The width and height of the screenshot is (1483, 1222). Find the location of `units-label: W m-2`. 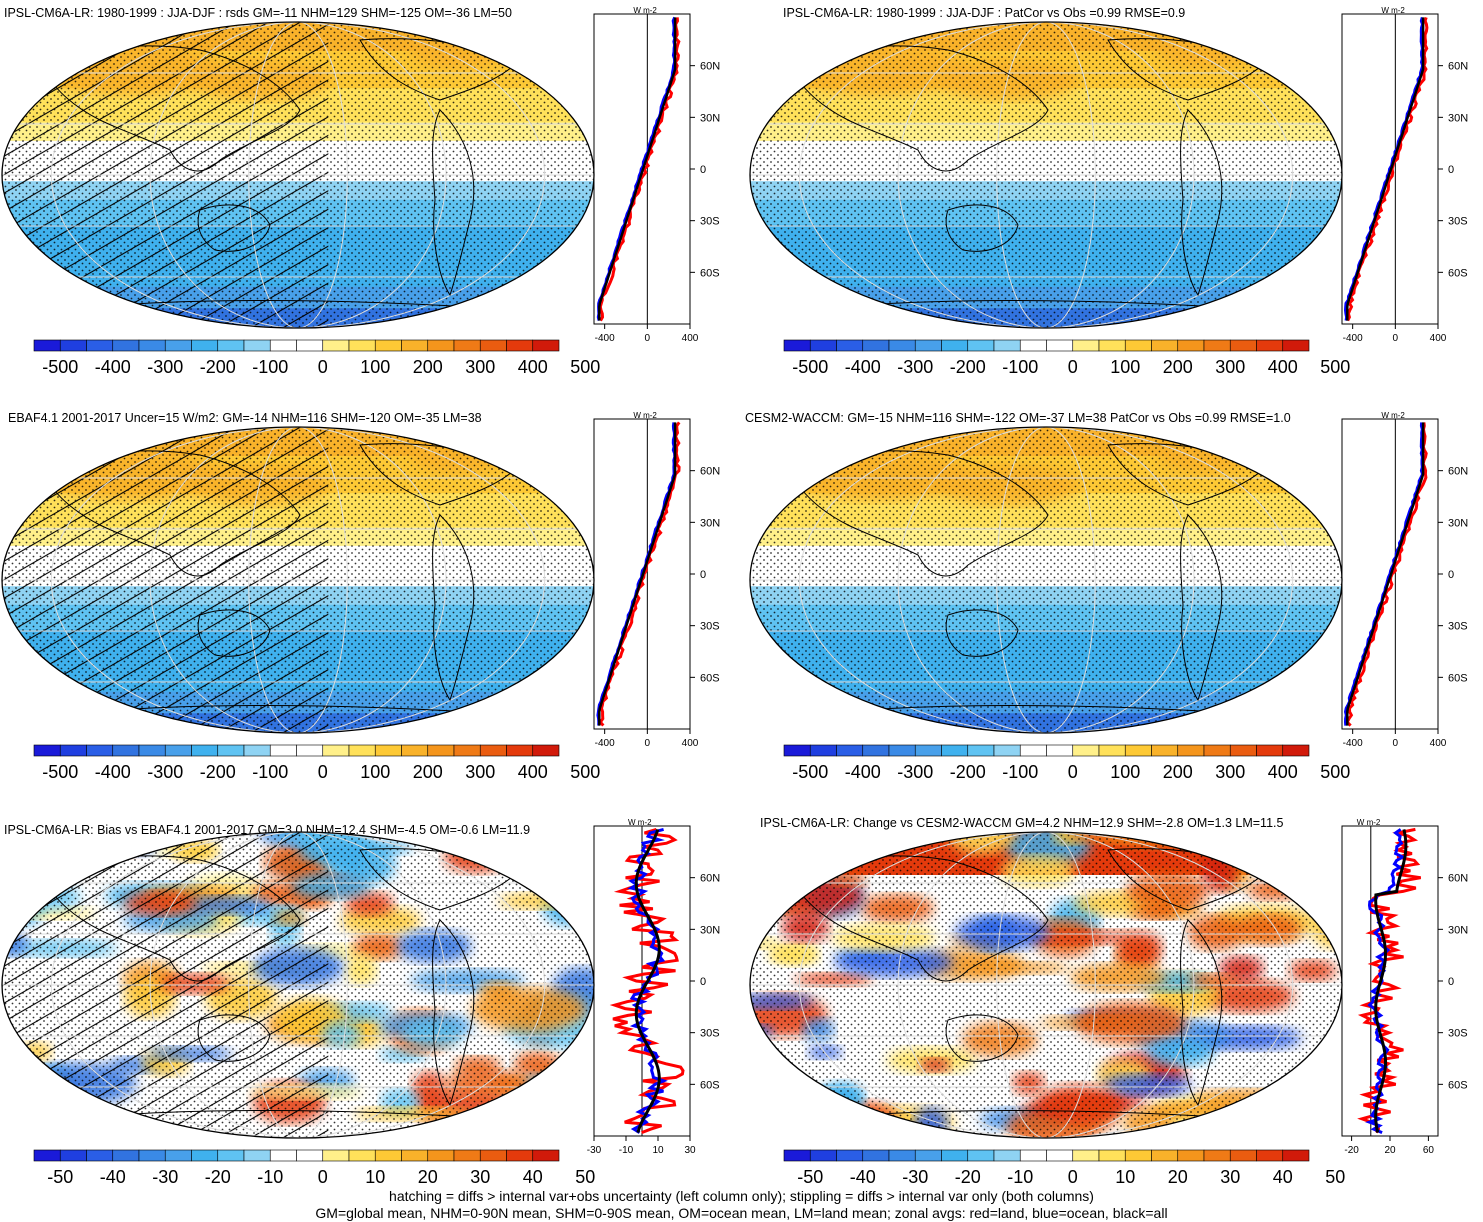

units-label: W m-2 is located at coordinates (1393, 415).